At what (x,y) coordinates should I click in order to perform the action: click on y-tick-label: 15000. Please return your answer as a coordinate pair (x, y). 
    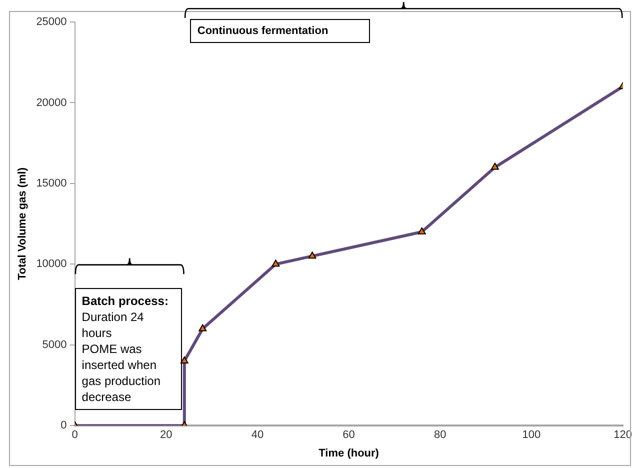
    Looking at the image, I should click on (51, 183).